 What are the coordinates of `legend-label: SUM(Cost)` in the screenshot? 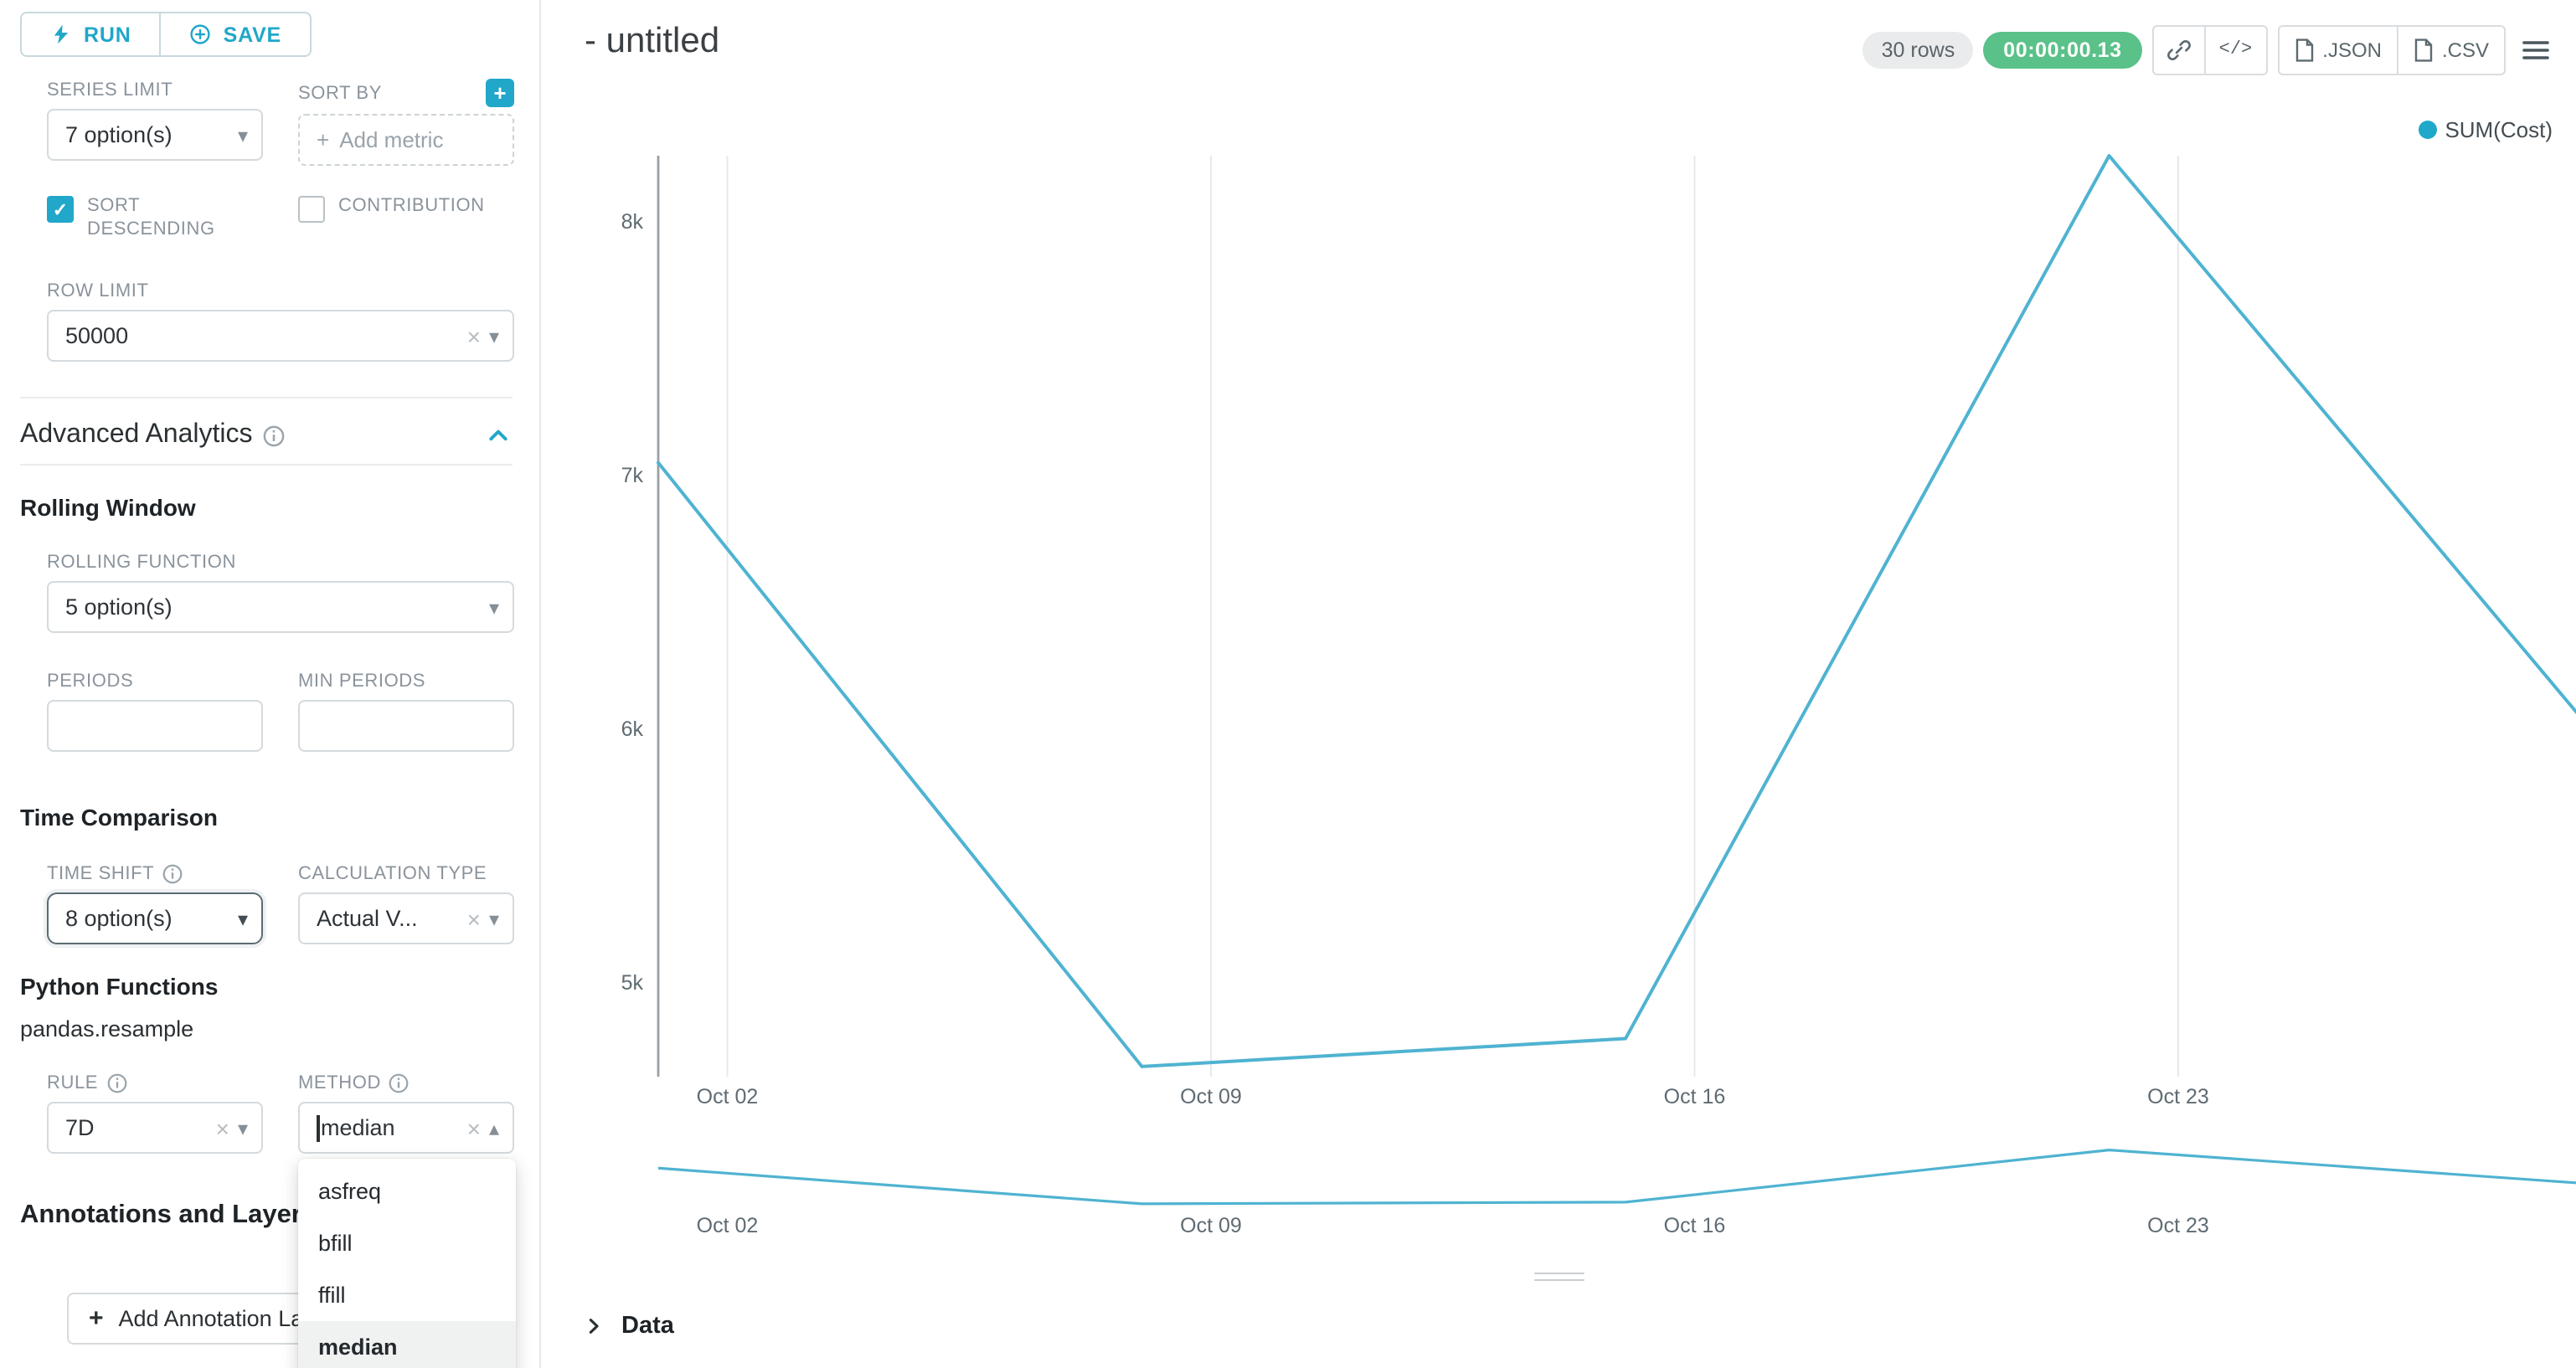 It's located at (2499, 129).